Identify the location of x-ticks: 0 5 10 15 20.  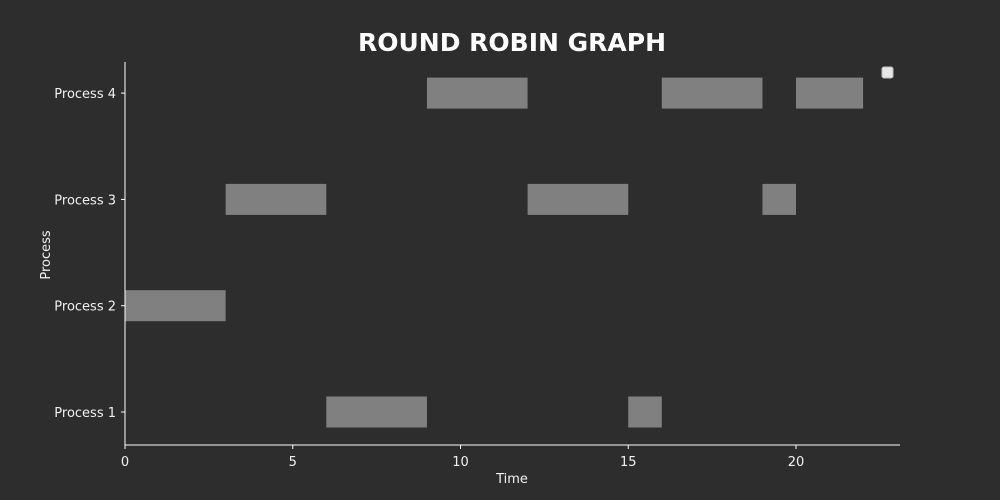
(462, 457).